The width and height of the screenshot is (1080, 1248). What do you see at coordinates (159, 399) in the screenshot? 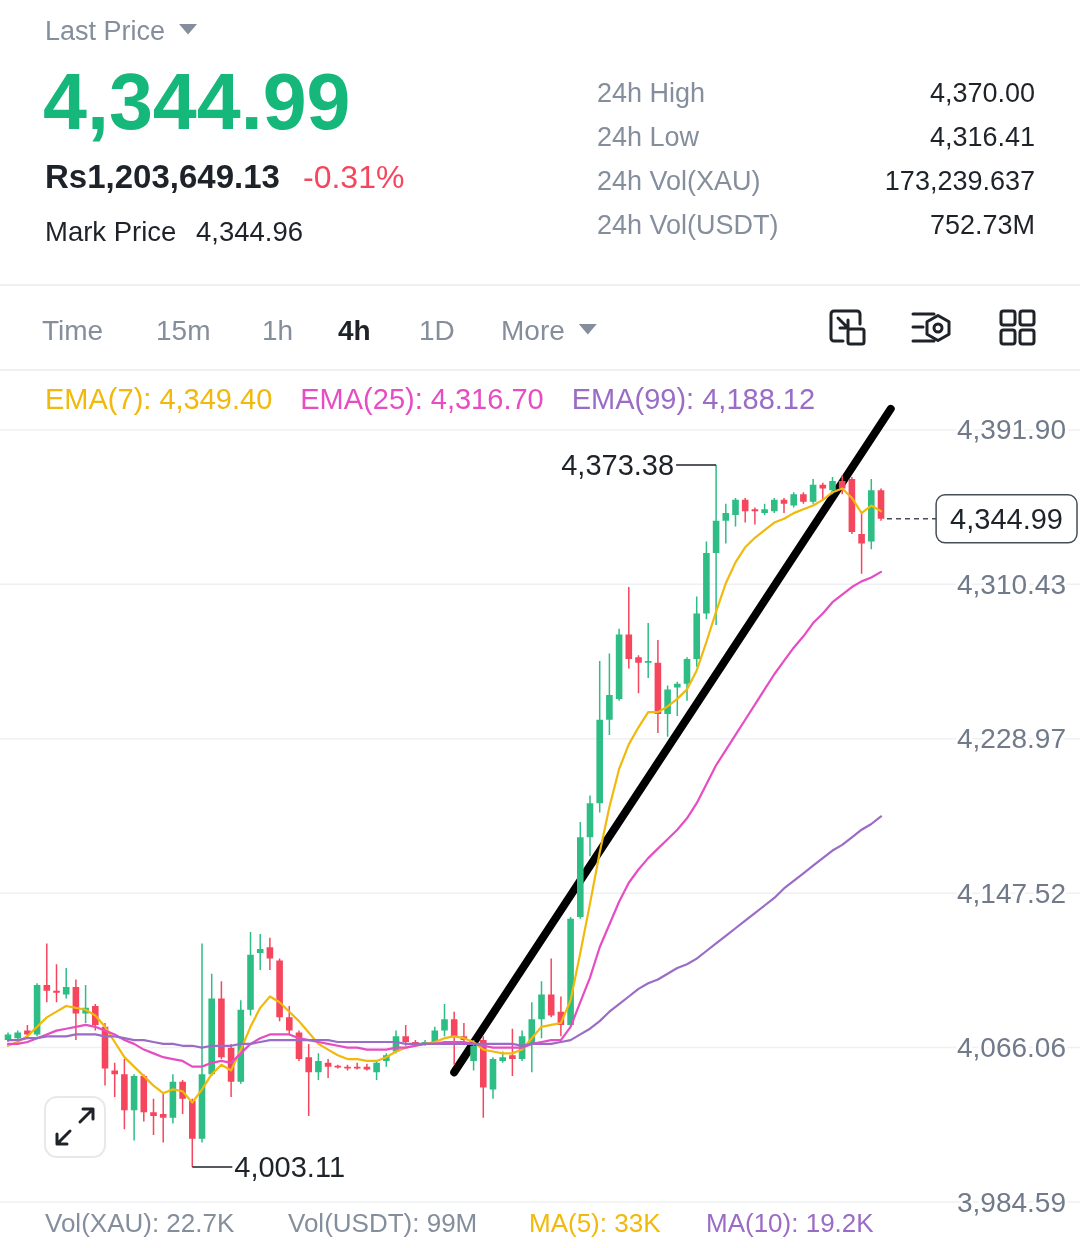
I see `text: EMA(7): 4,349.40` at bounding box center [159, 399].